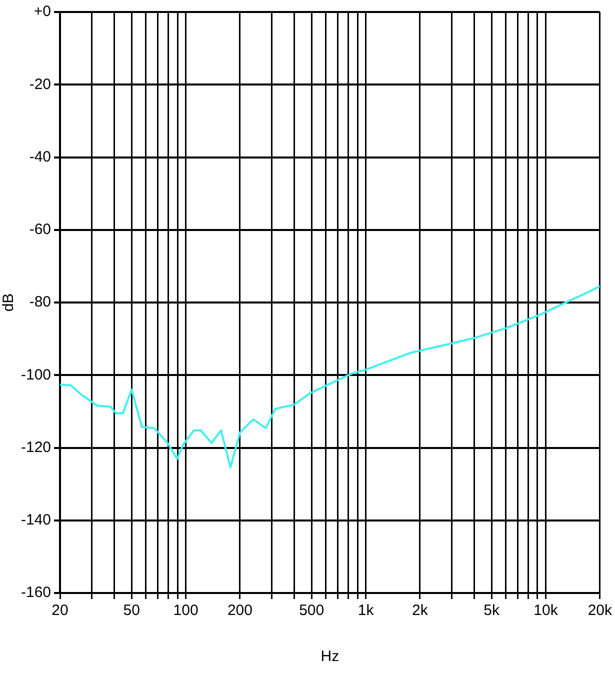 The height and width of the screenshot is (680, 615). What do you see at coordinates (36, 520) in the screenshot?
I see `y-tick-label: -140` at bounding box center [36, 520].